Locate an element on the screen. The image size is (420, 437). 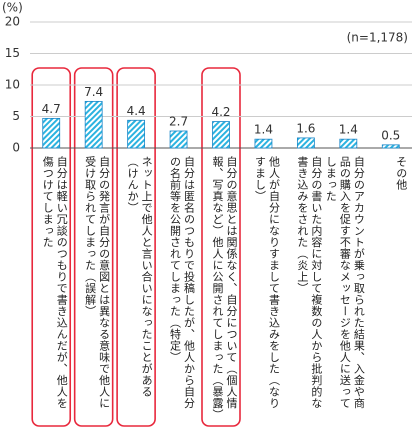
value-label: 4.7 is located at coordinates (51, 109).